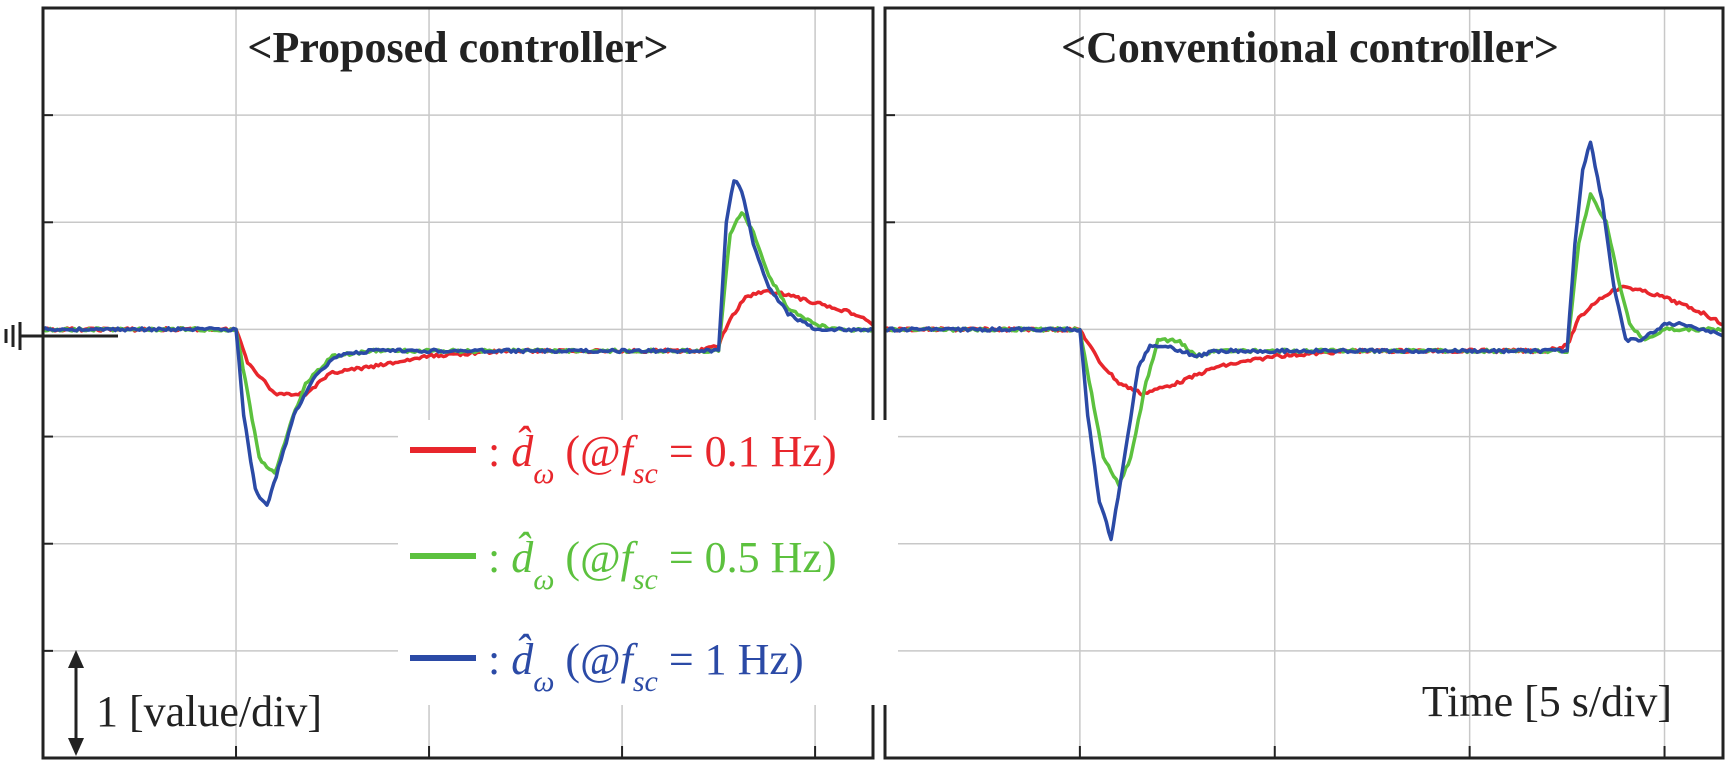 The width and height of the screenshot is (1732, 768). What do you see at coordinates (662, 563) in the screenshot?
I see `legend-label-green: : d̂ω (@fsc = 0.5 Hz)` at bounding box center [662, 563].